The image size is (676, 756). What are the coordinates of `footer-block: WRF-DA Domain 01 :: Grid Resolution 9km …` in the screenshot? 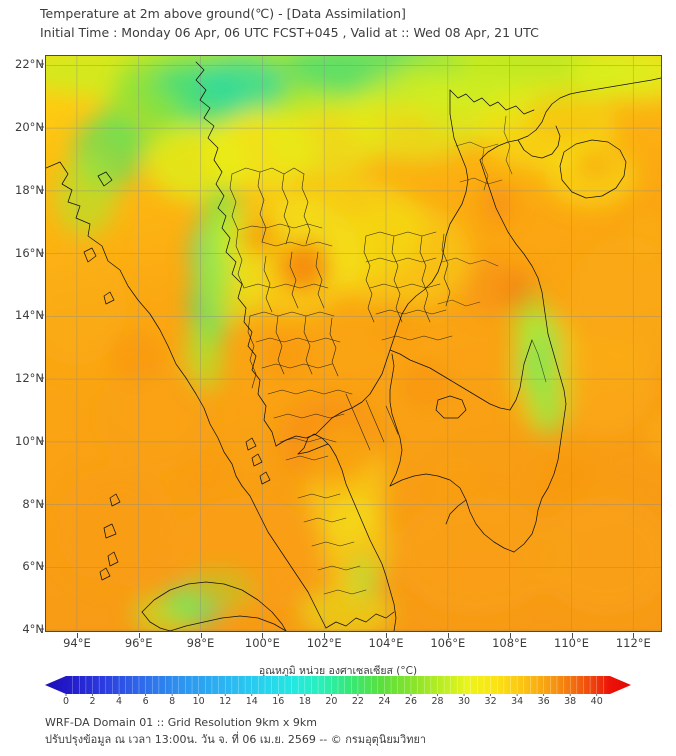 It's located at (345, 731).